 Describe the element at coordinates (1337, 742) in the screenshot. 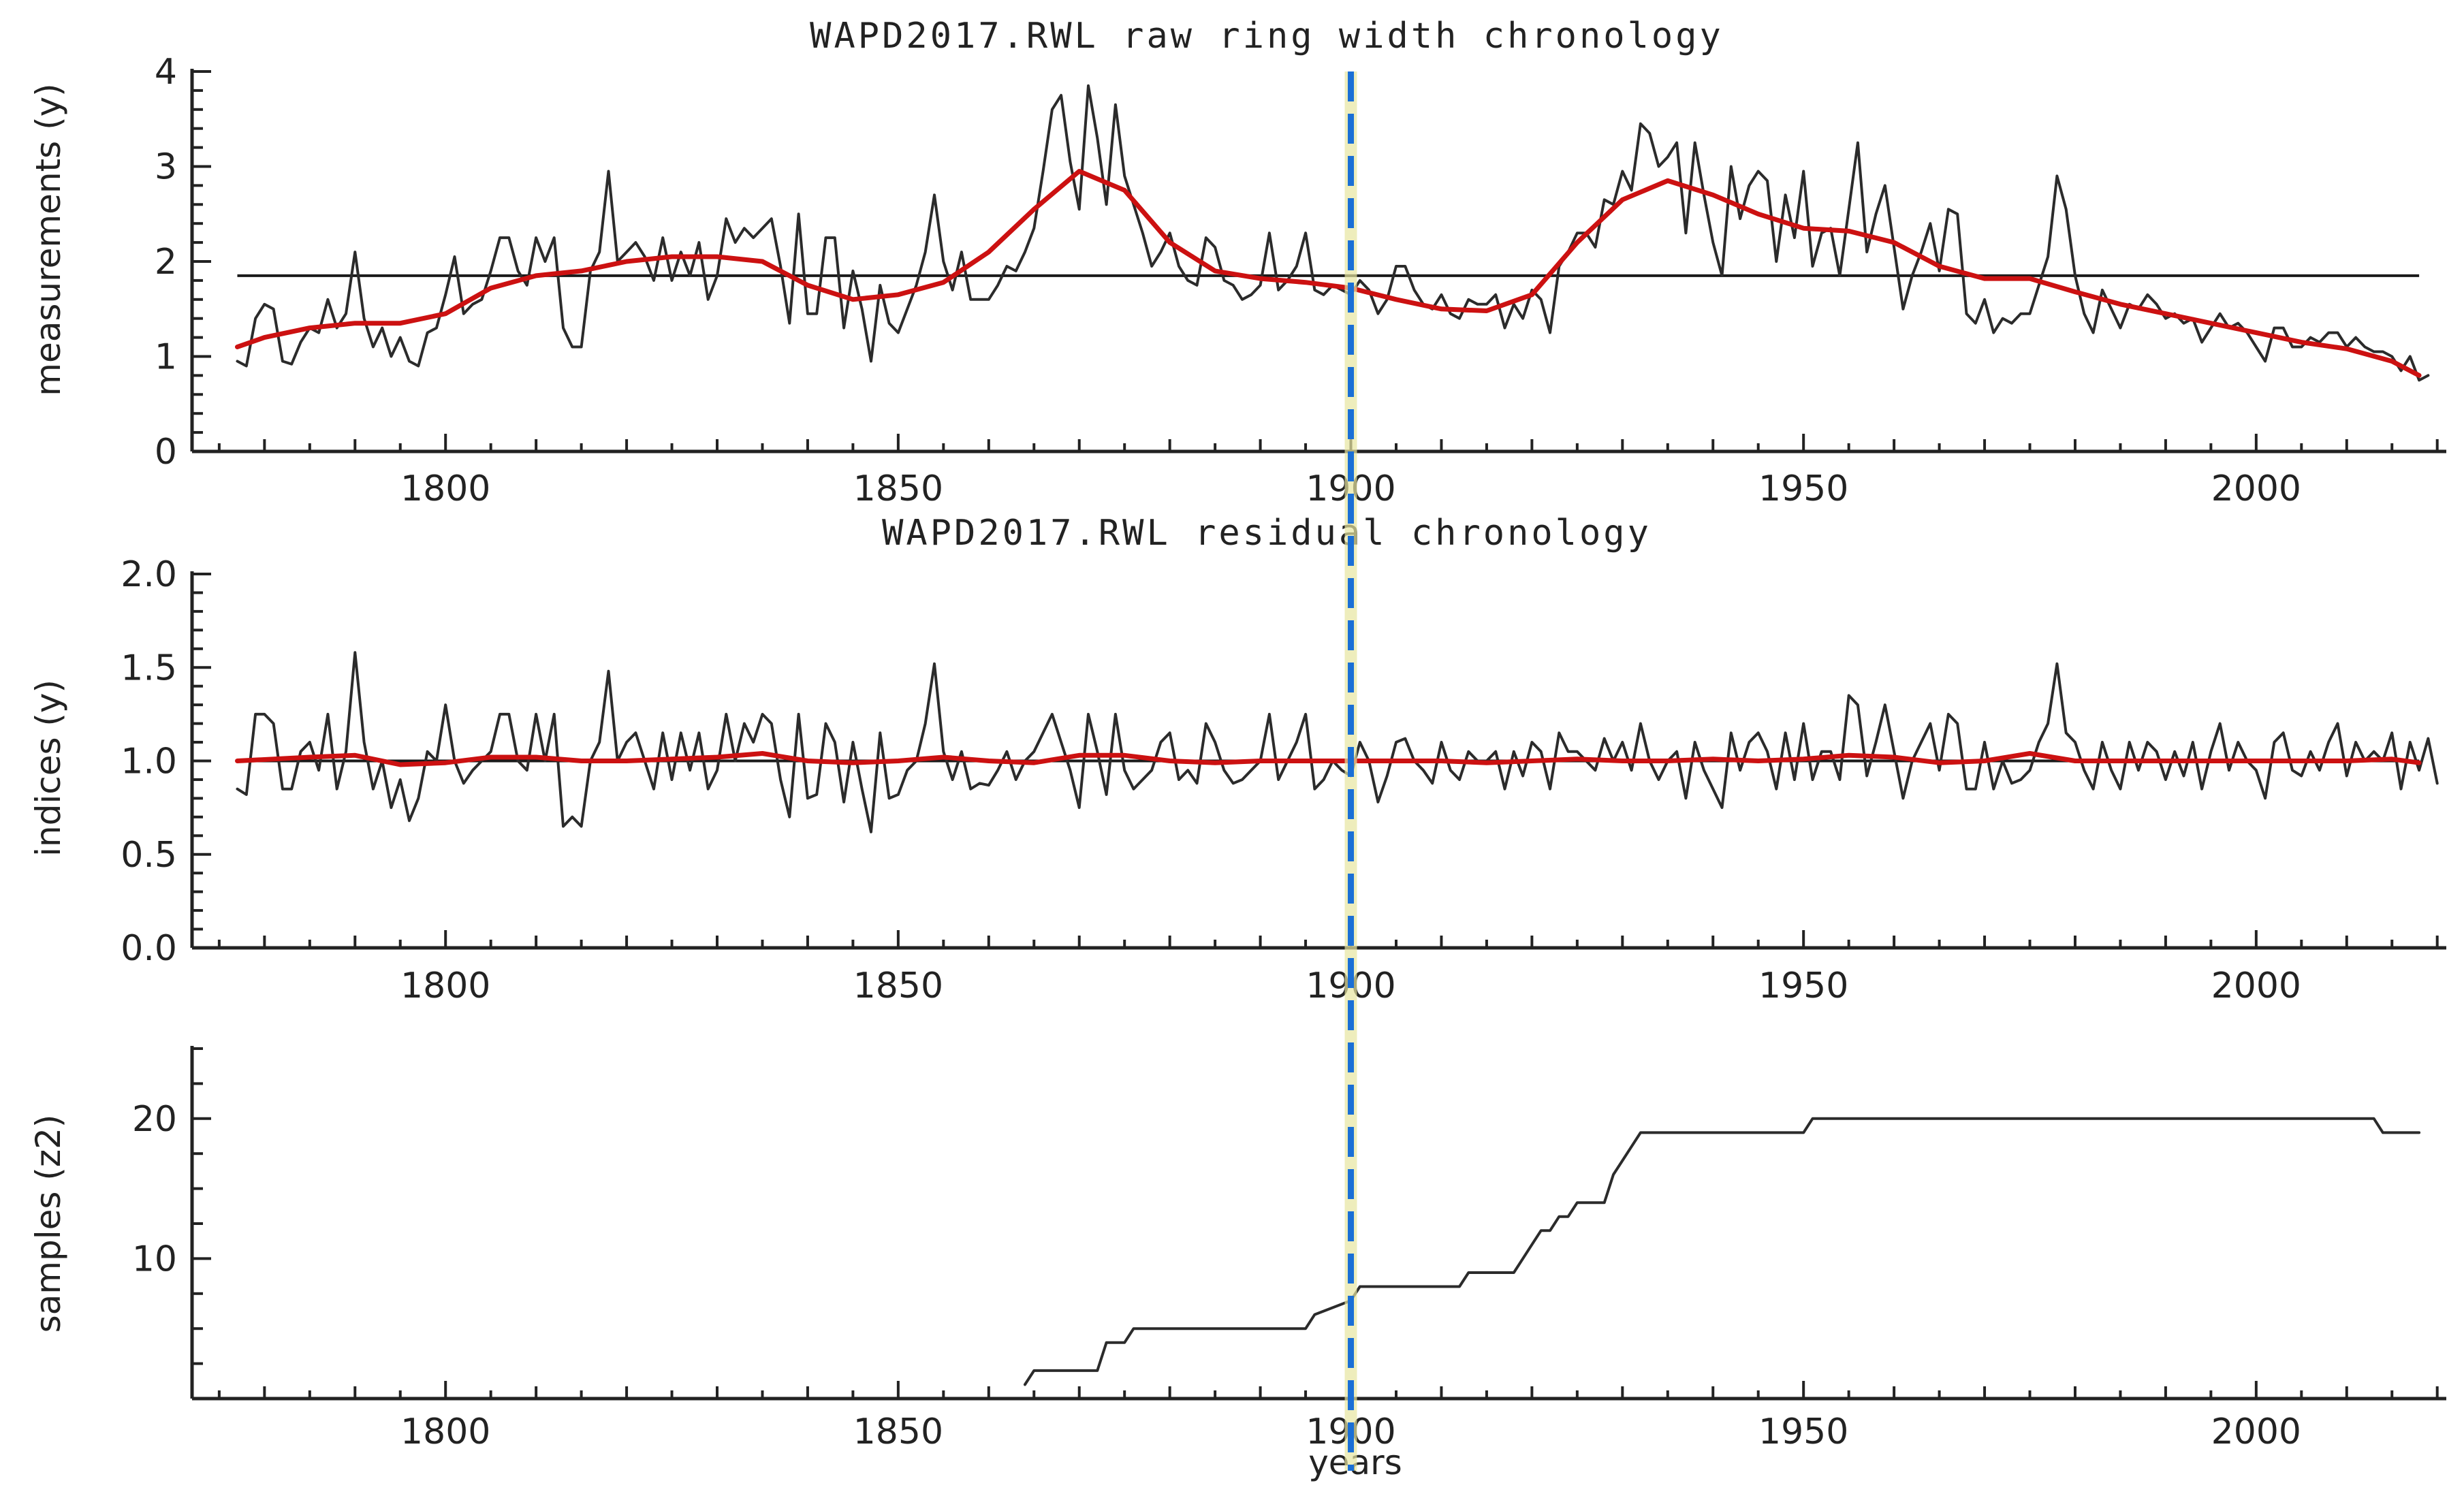

I see `series-line` at that location.